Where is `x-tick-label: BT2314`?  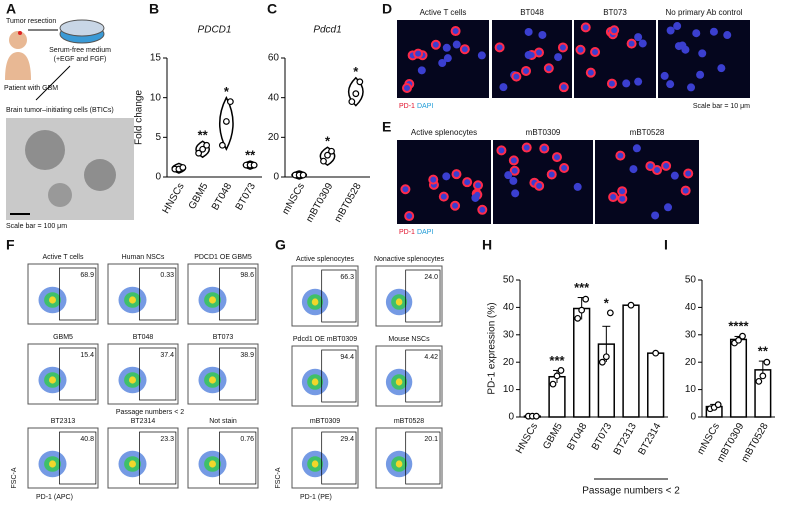 x-tick-label: BT2314 is located at coordinates (650, 439).